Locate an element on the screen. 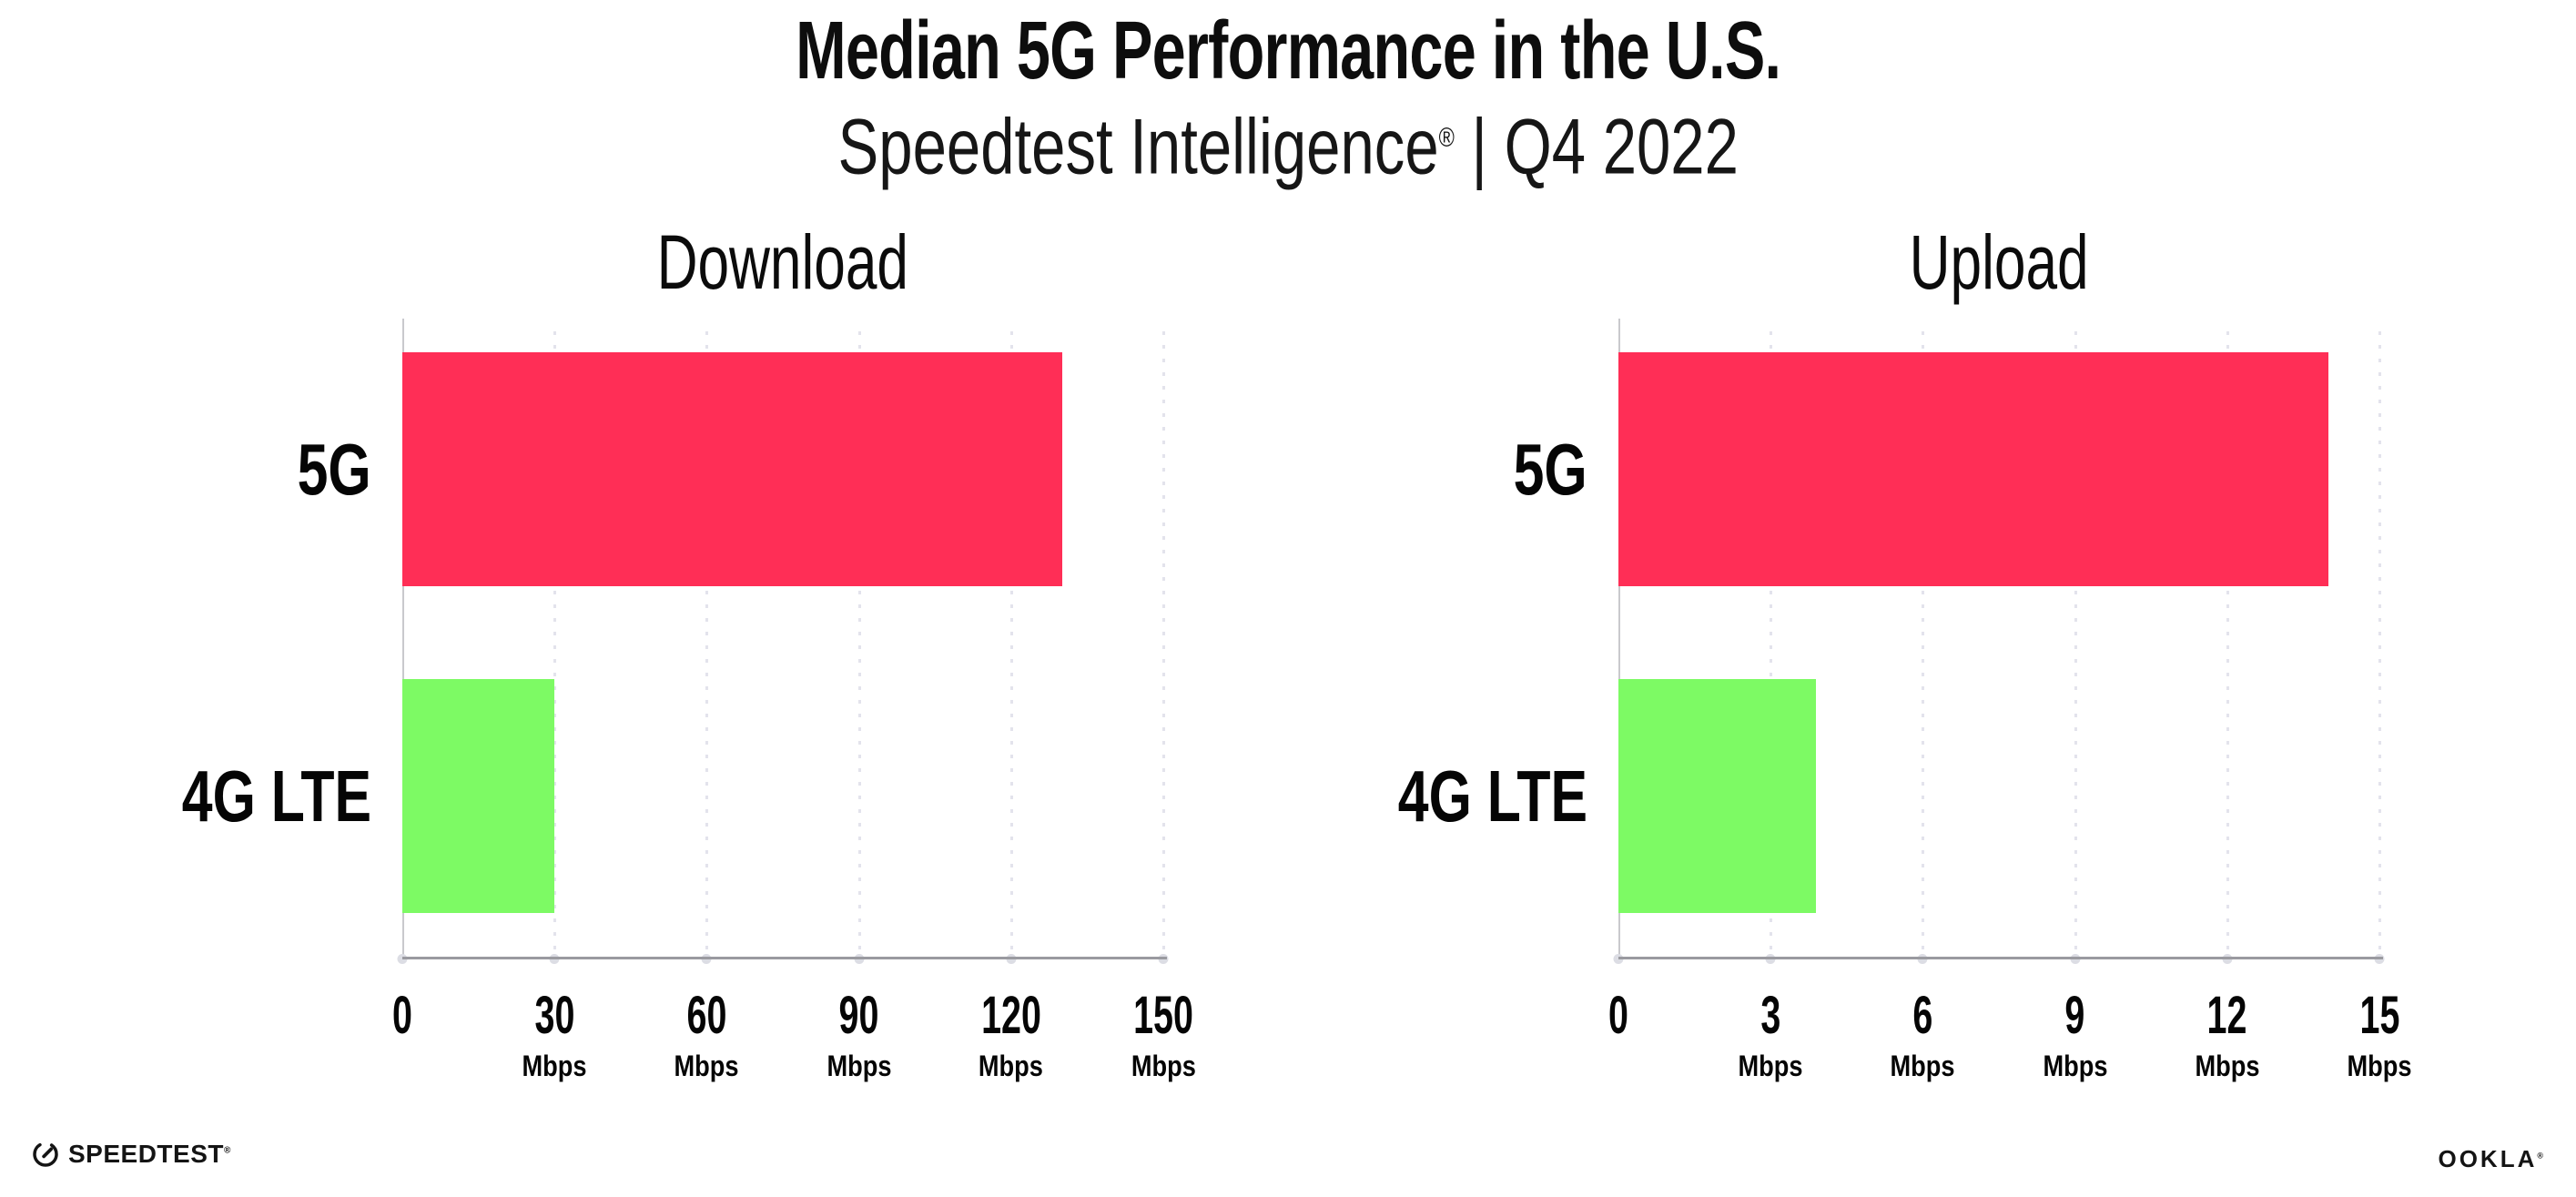 Image resolution: width=2576 pixels, height=1197 pixels. chart-title-upload: Upload is located at coordinates (1999, 262).